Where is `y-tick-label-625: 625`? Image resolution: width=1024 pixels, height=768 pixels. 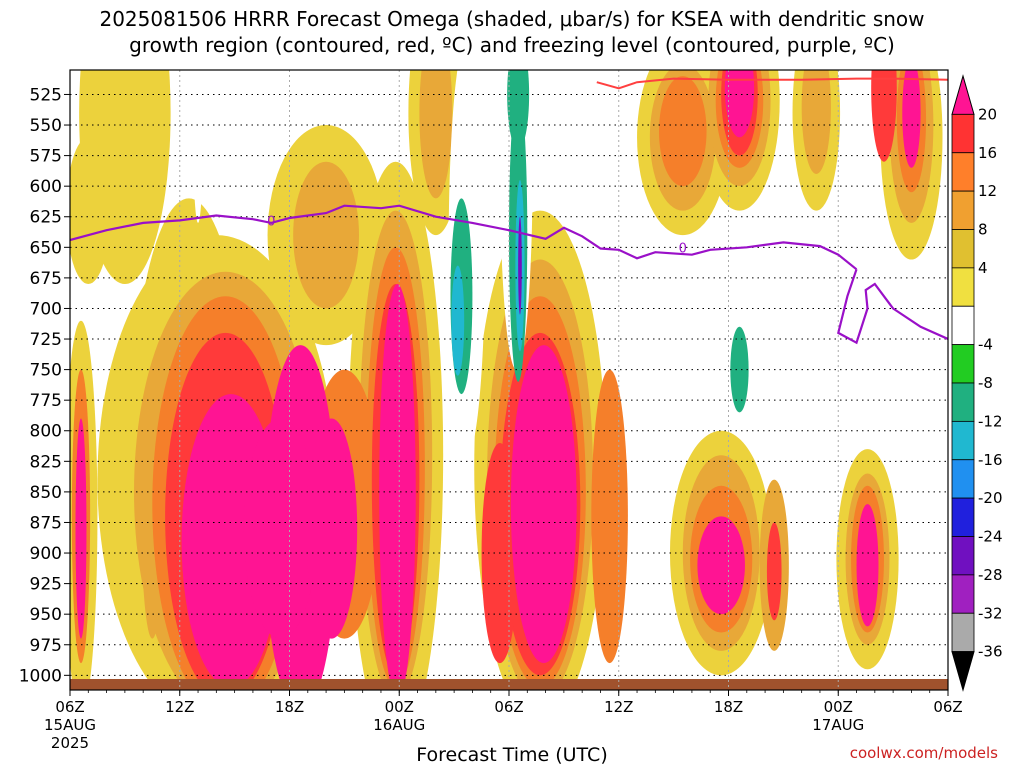
y-tick-label-625: 625 is located at coordinates (46, 218).